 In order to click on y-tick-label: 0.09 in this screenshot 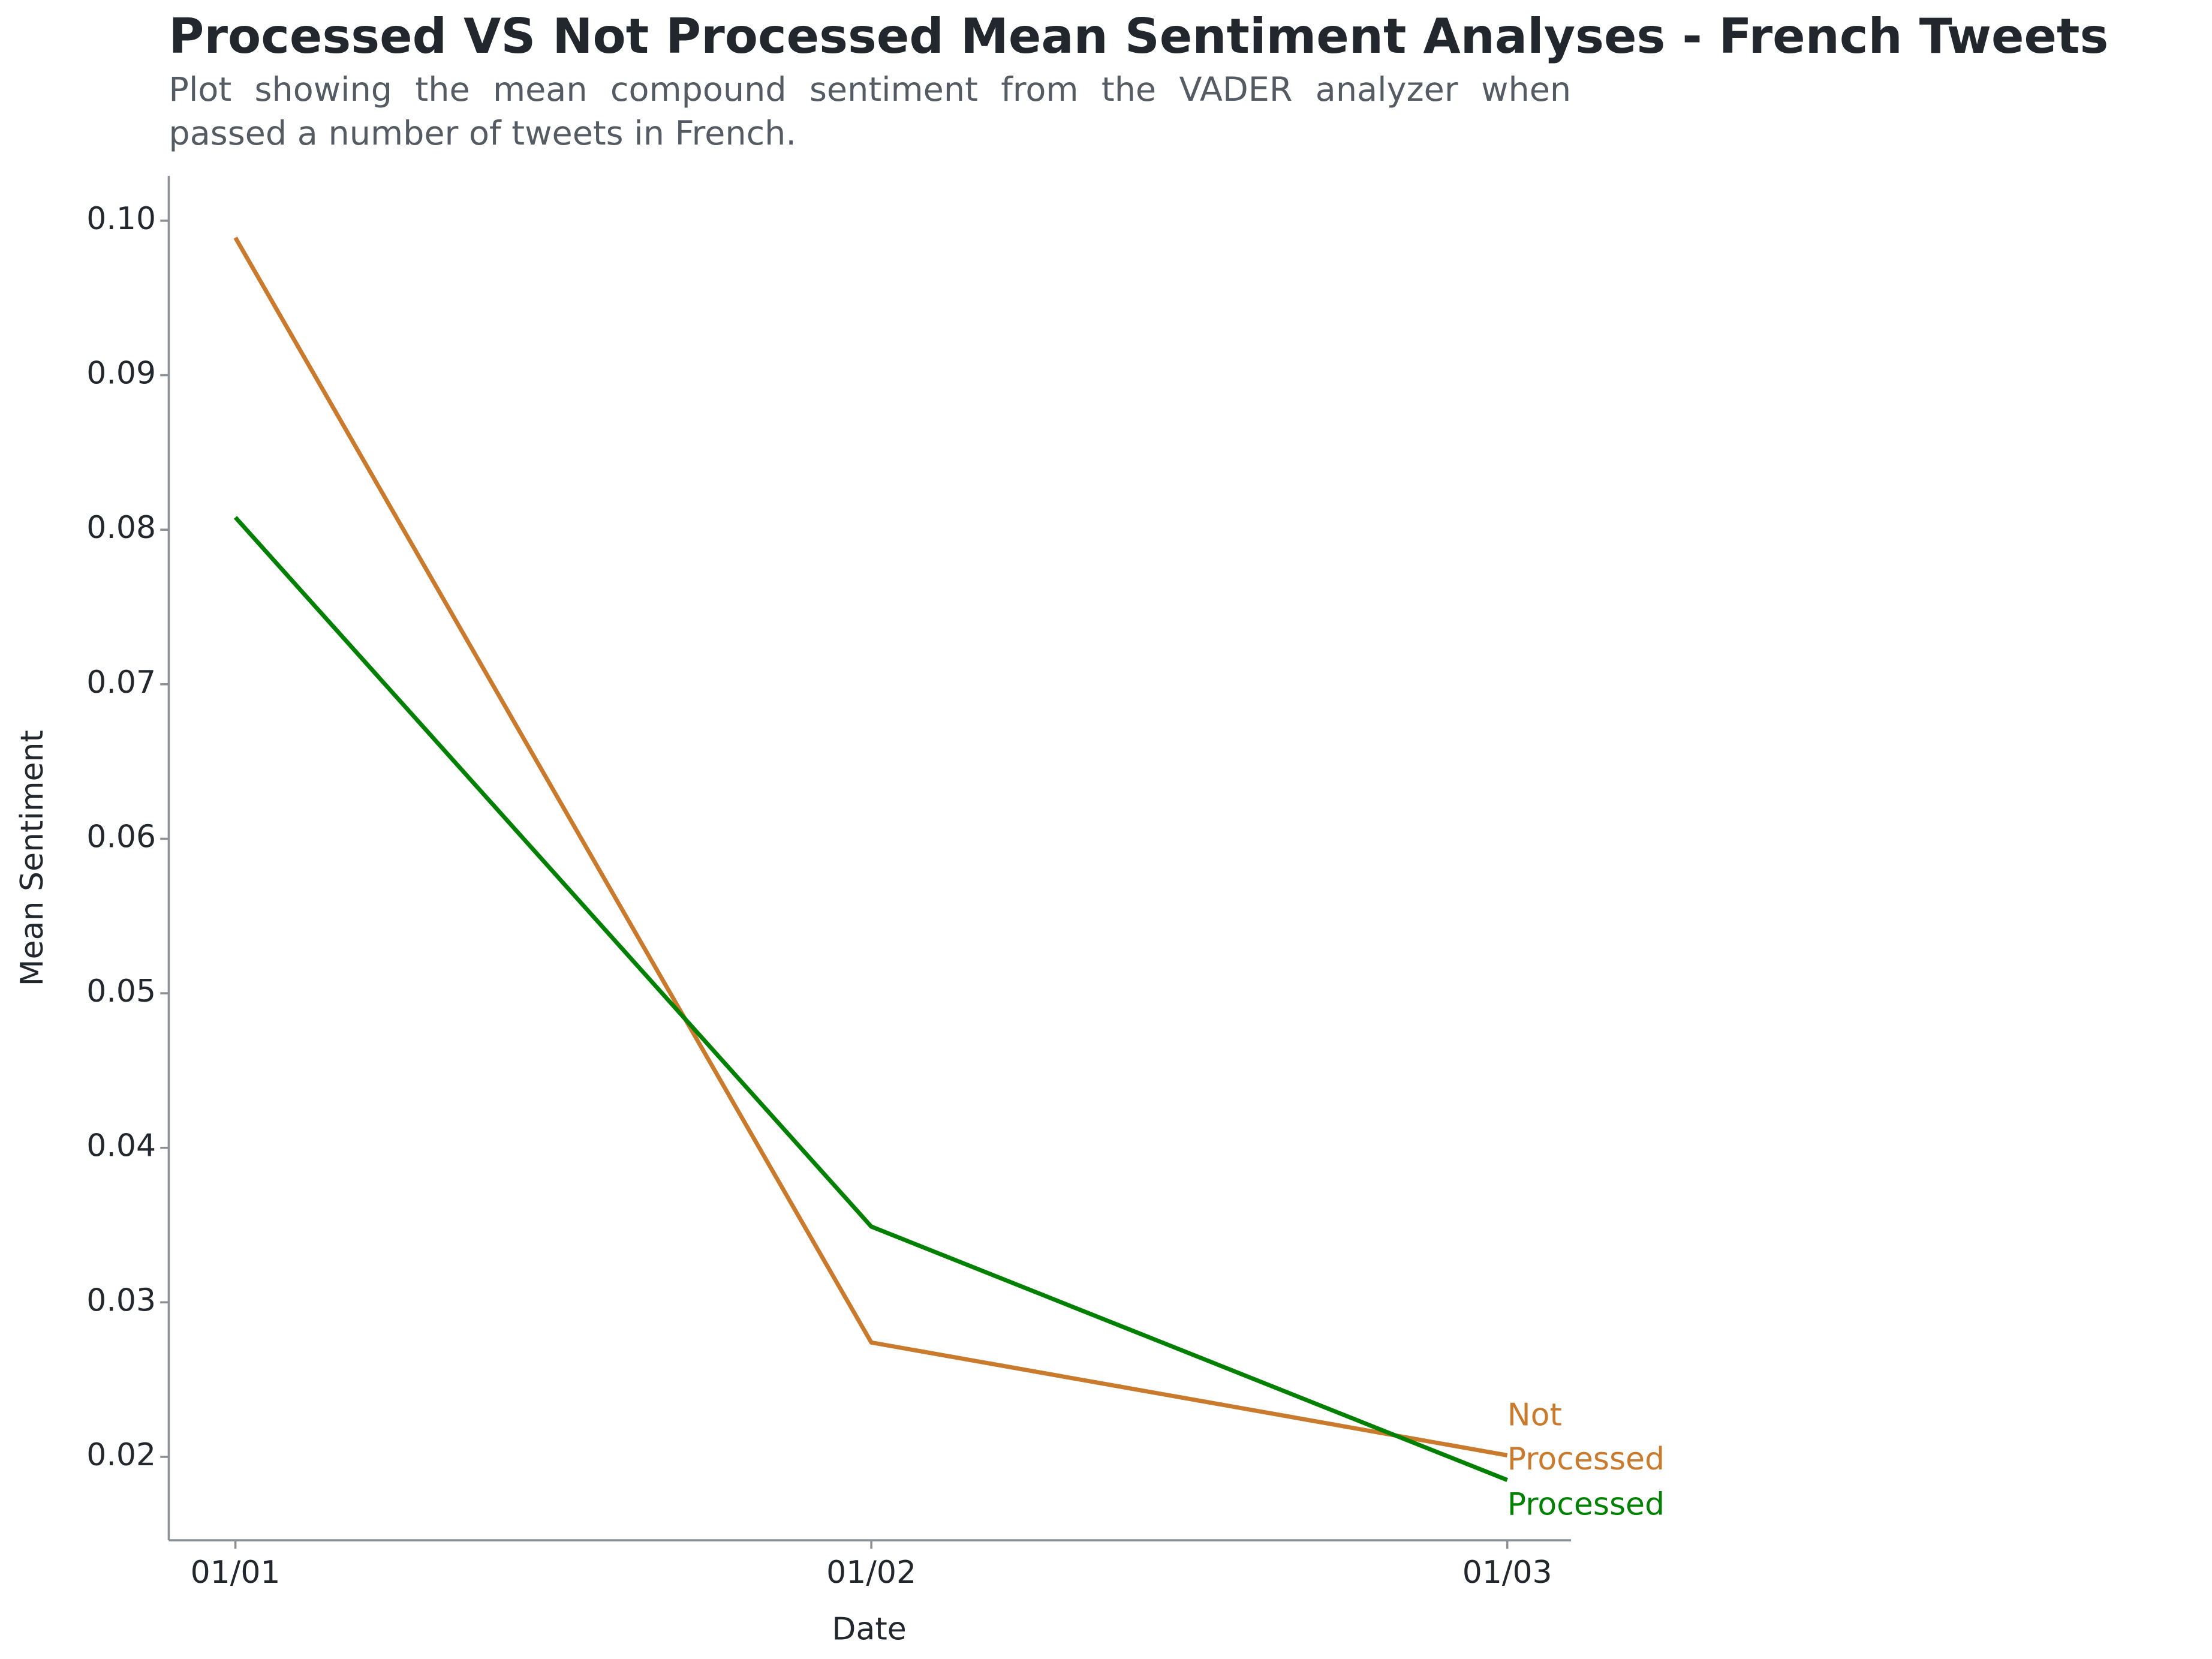, I will do `click(121, 374)`.